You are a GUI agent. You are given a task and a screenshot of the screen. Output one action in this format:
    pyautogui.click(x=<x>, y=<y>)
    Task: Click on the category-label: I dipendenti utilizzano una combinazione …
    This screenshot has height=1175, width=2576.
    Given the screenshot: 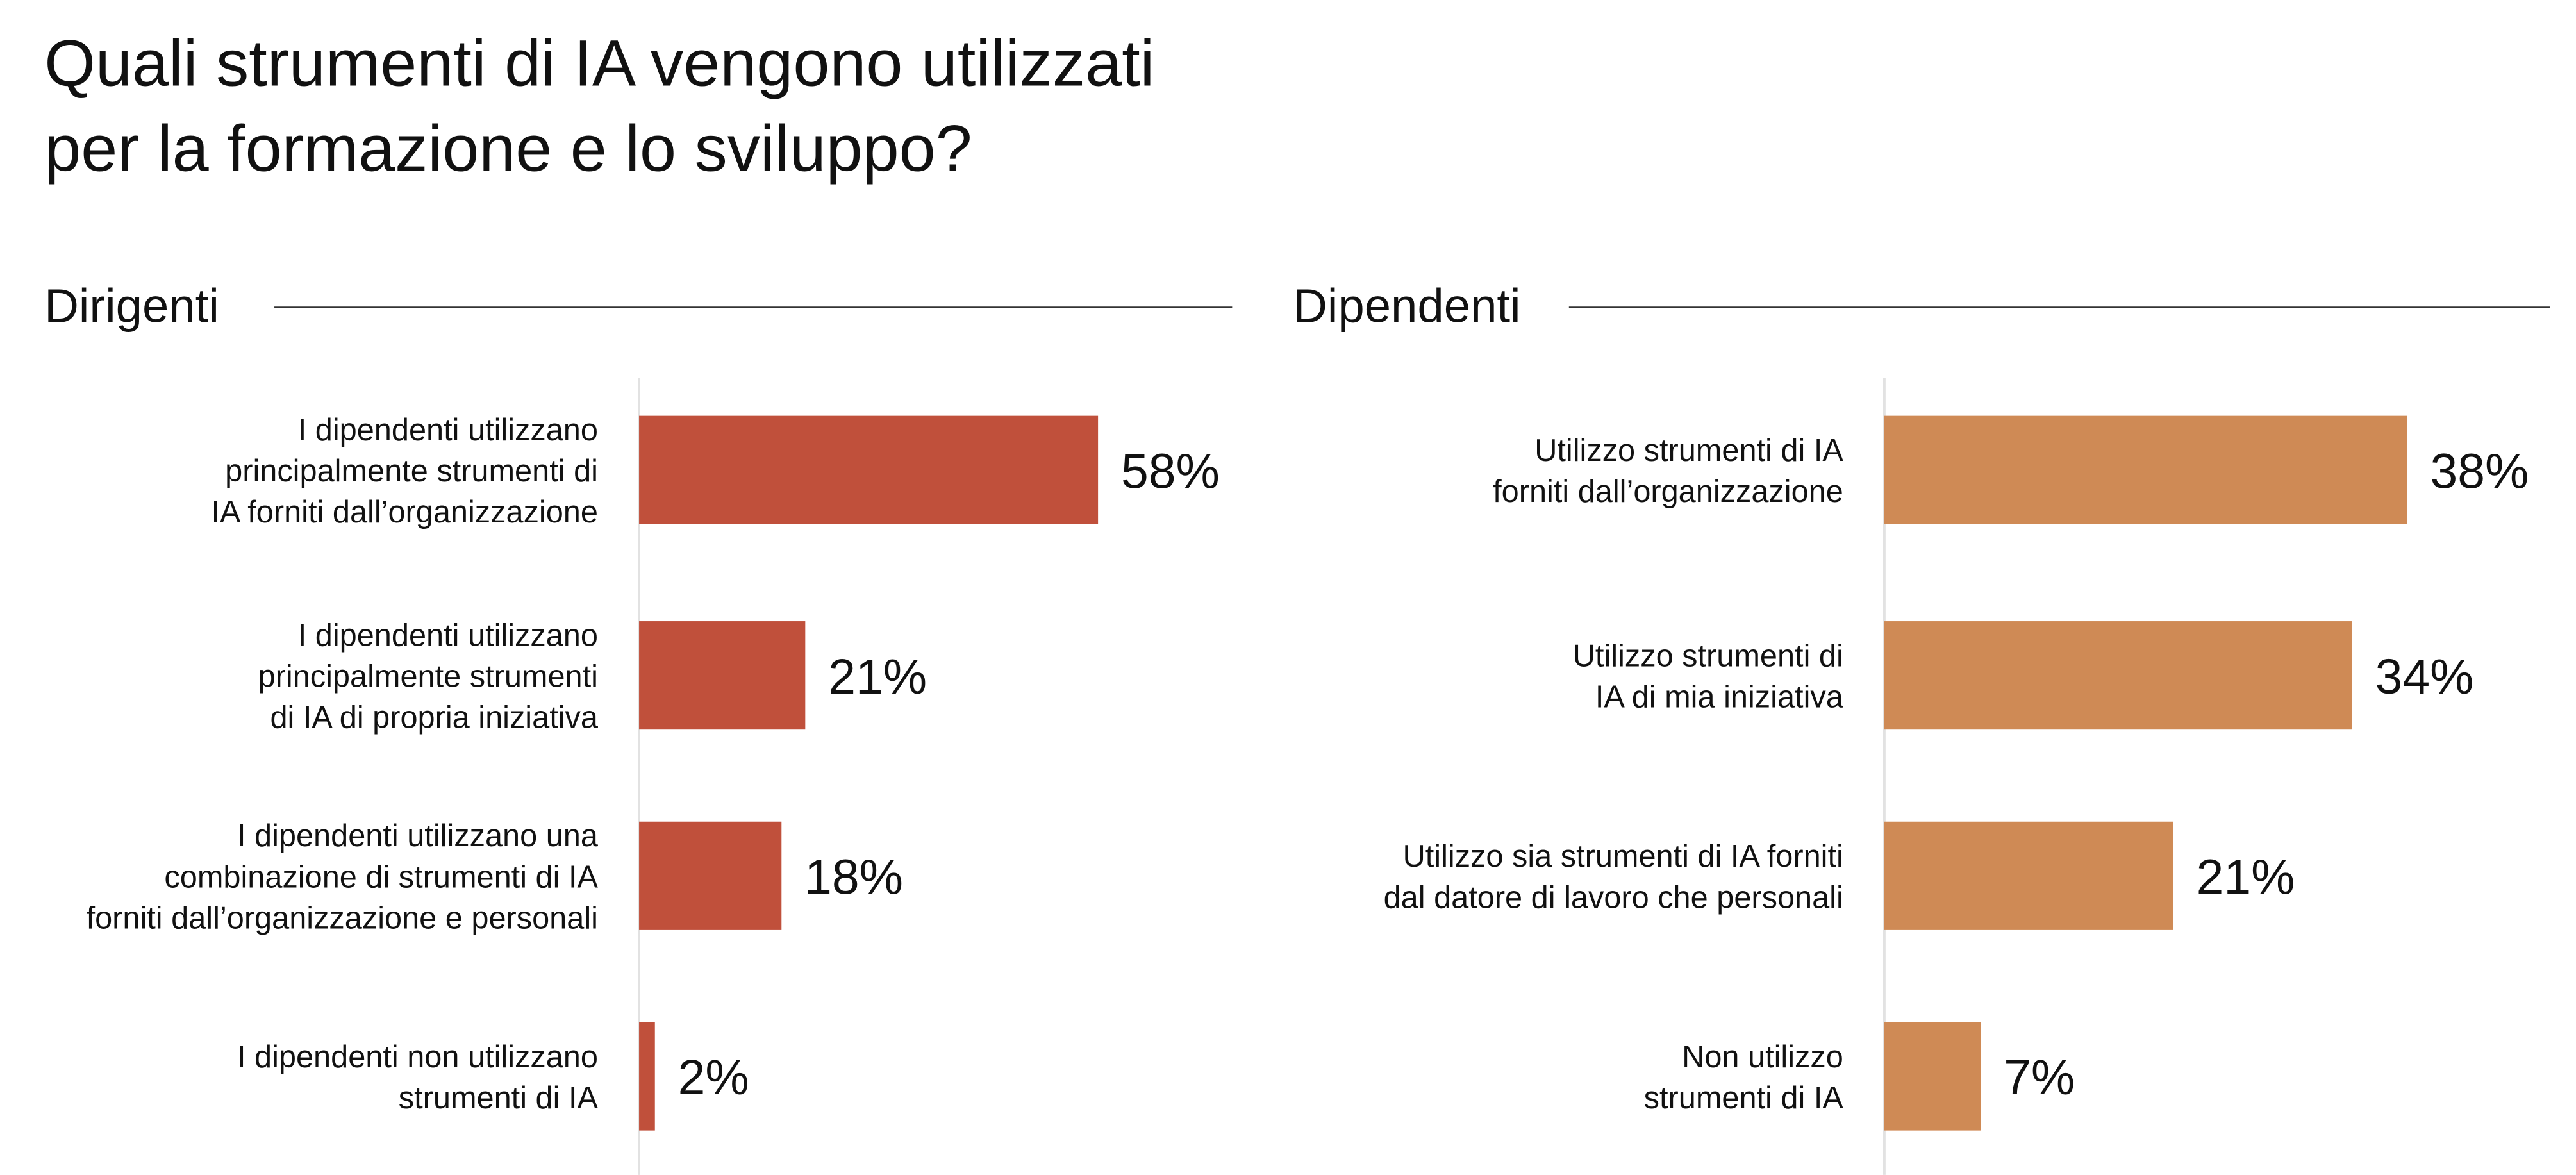 What is the action you would take?
    pyautogui.click(x=343, y=877)
    